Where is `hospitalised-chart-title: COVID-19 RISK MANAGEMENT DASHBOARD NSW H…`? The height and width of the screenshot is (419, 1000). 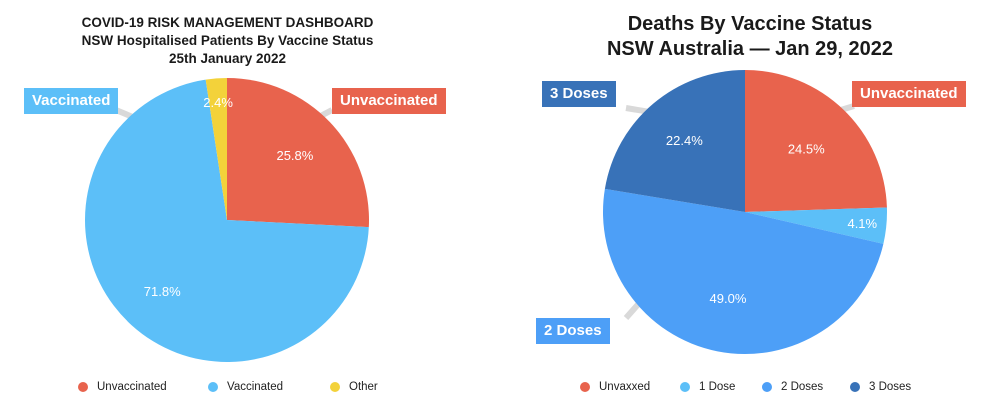 hospitalised-chart-title: COVID-19 RISK MANAGEMENT DASHBOARD NSW H… is located at coordinates (227, 41).